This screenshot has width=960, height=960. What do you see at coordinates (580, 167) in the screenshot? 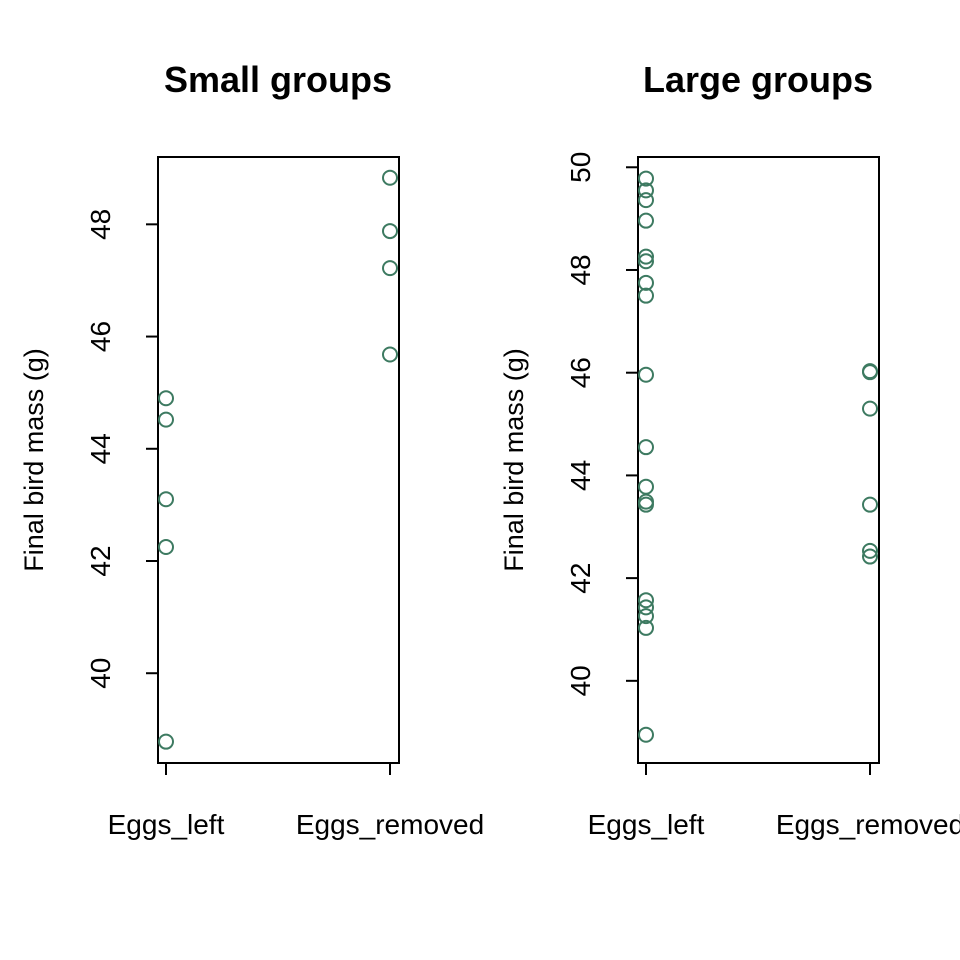
I see `y-tick-label: 50` at bounding box center [580, 167].